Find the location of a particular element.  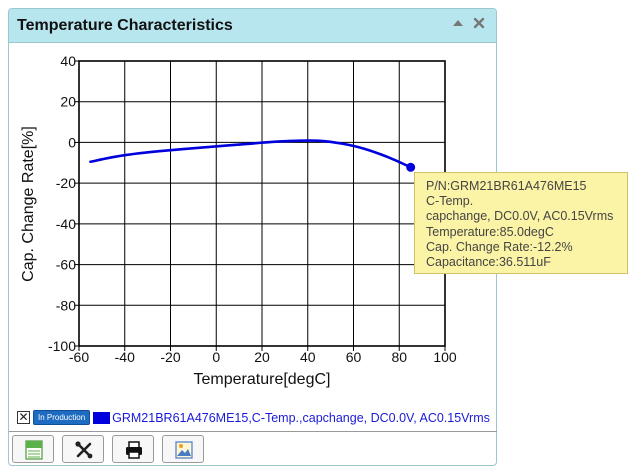

x-tick-label: 80 is located at coordinates (399, 357).